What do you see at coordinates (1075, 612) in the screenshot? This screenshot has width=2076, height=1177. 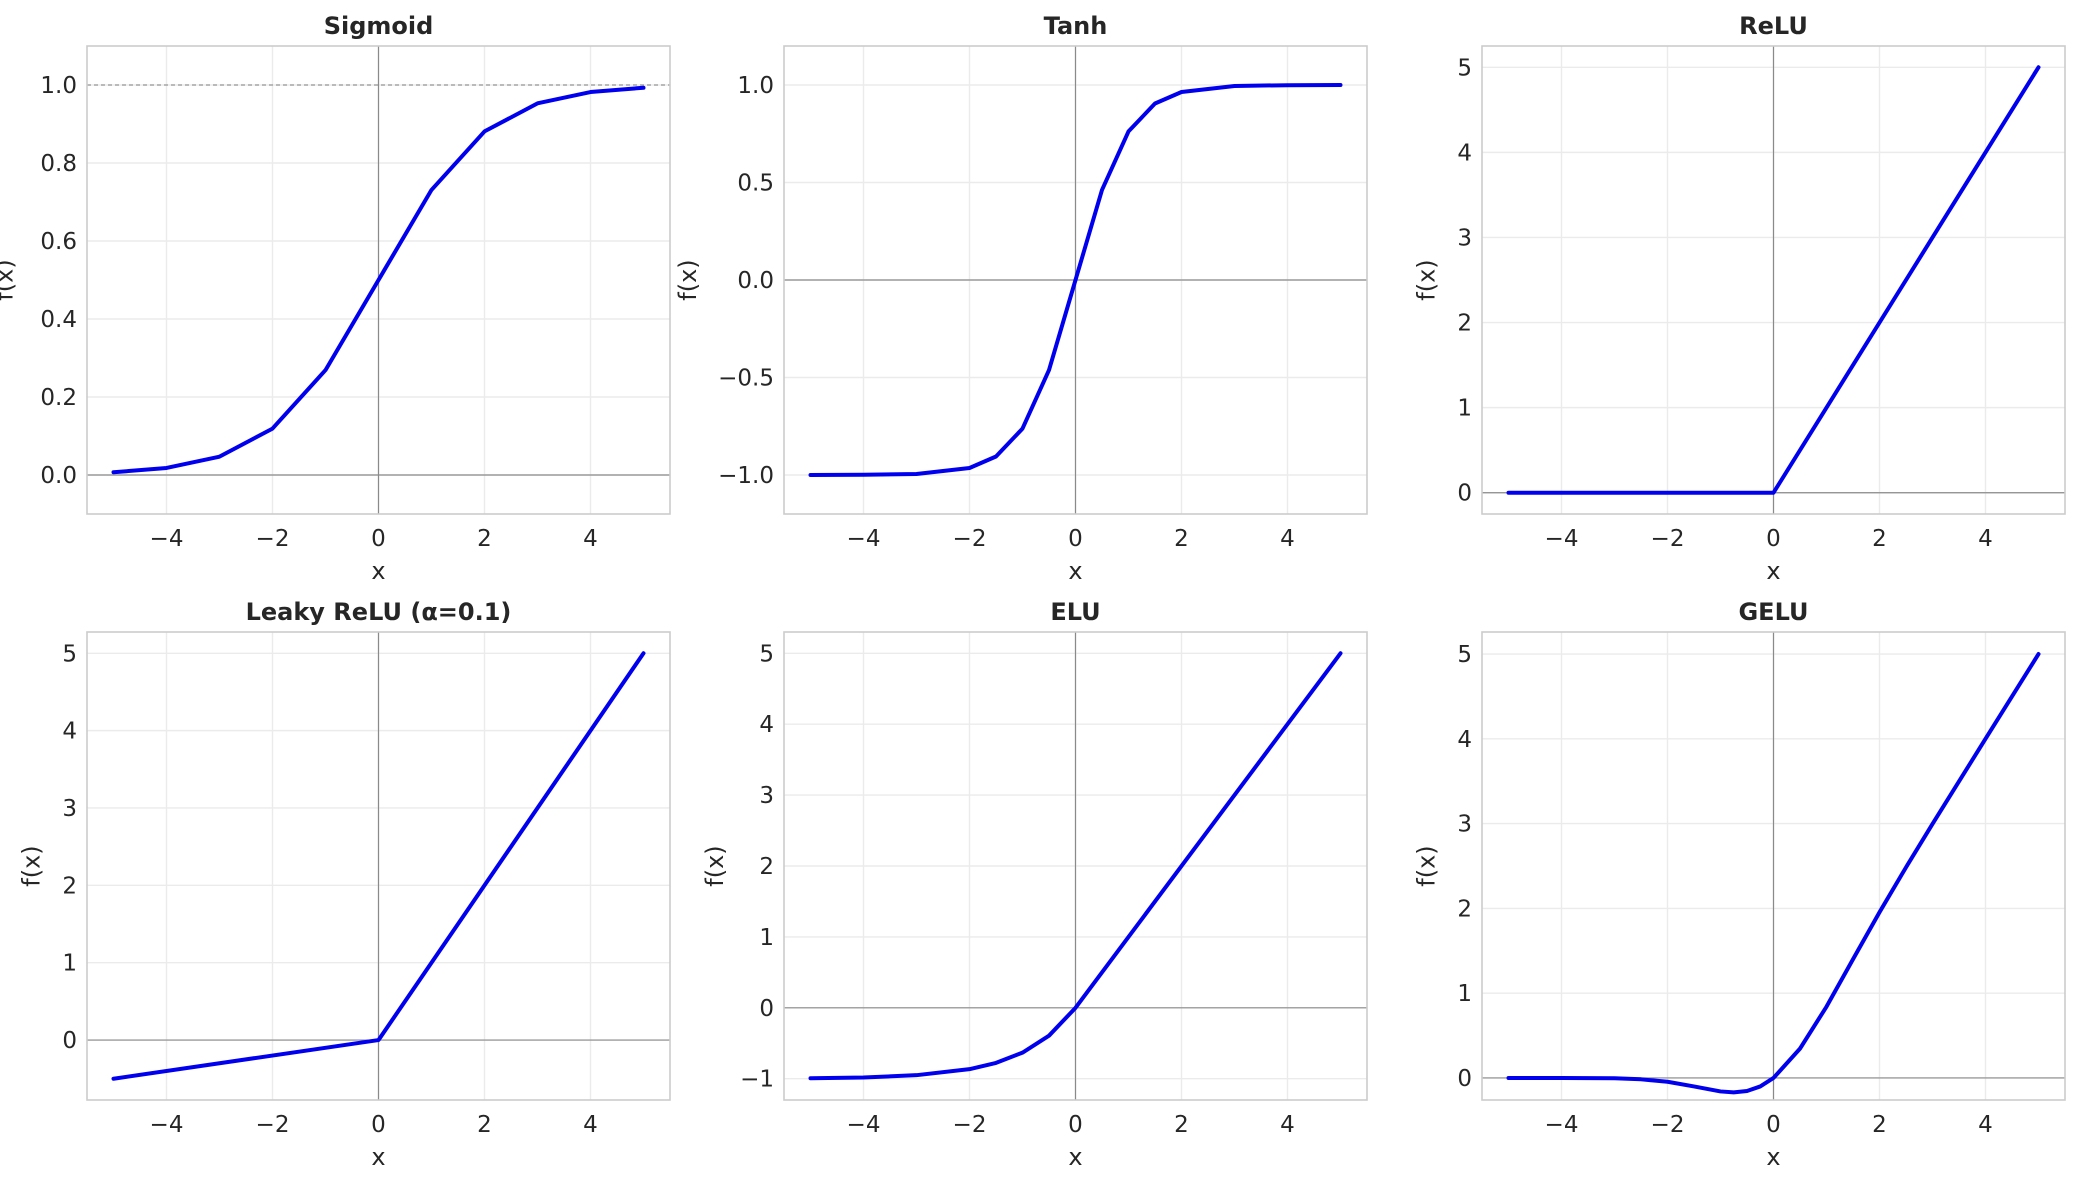 I see `chart-title: ELU` at bounding box center [1075, 612].